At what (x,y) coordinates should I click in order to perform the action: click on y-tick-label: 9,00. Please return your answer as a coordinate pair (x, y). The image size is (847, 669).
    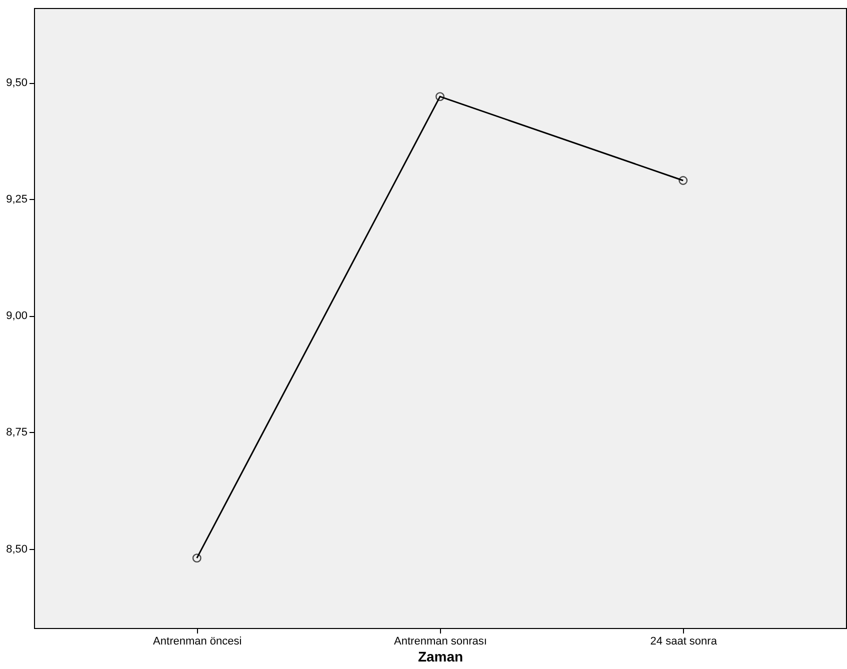
    Looking at the image, I should click on (17, 316).